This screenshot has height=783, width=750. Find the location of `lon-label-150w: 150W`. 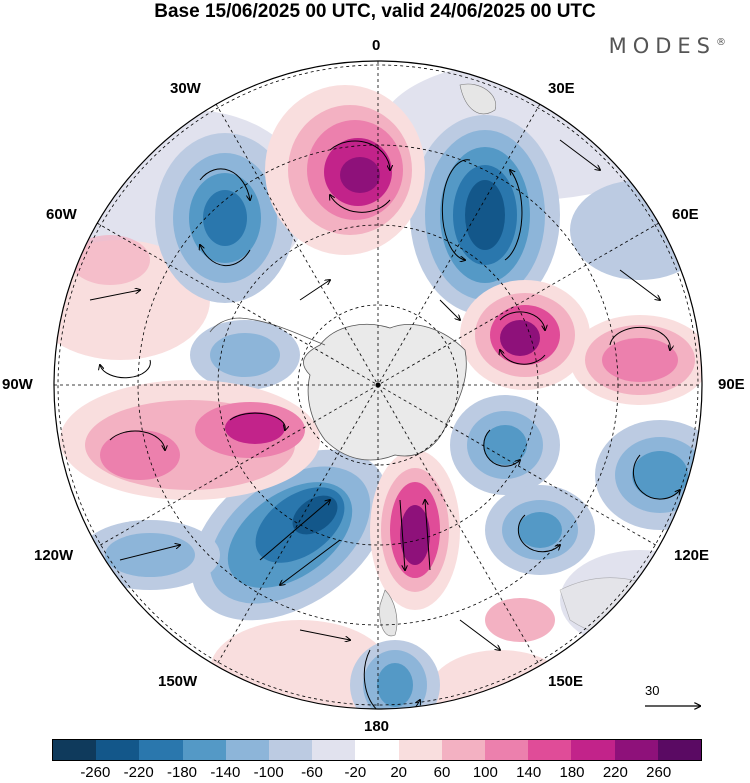

lon-label-150w: 150W is located at coordinates (178, 681).